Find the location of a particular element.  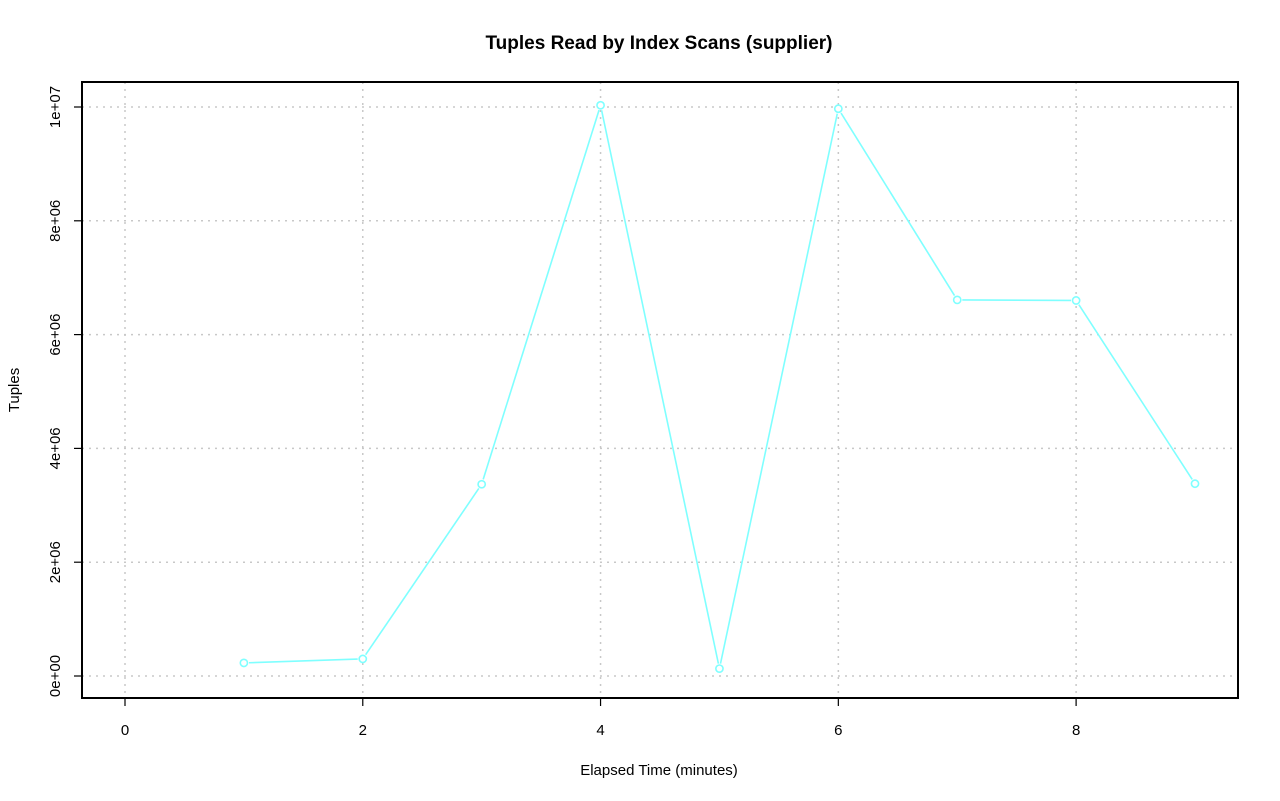

y-tick-label: 2e+06 is located at coordinates (55, 562).